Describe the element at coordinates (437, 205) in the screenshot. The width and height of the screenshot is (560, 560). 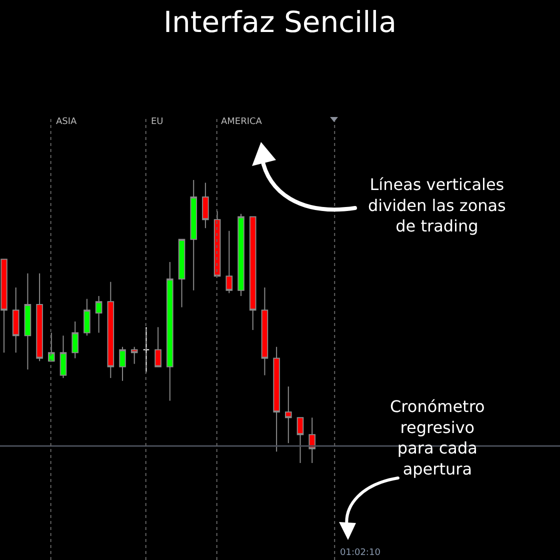
I see `text: Líneas verticales dividen las zonas de trading` at that location.